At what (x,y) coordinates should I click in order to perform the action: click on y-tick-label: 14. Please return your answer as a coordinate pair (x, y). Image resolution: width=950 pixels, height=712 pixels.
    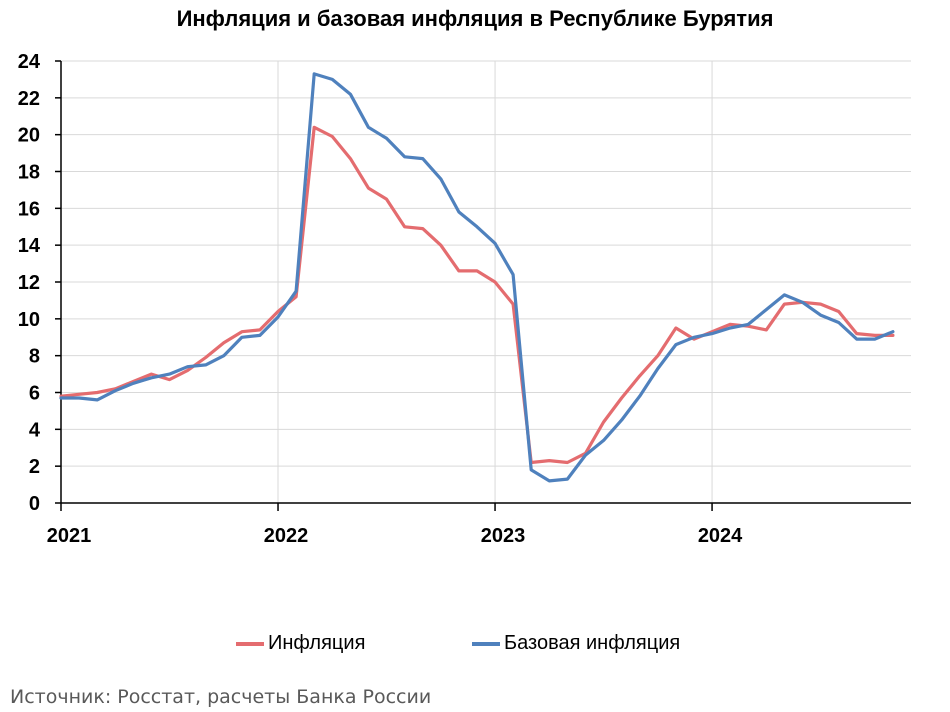
    Looking at the image, I should click on (29, 246).